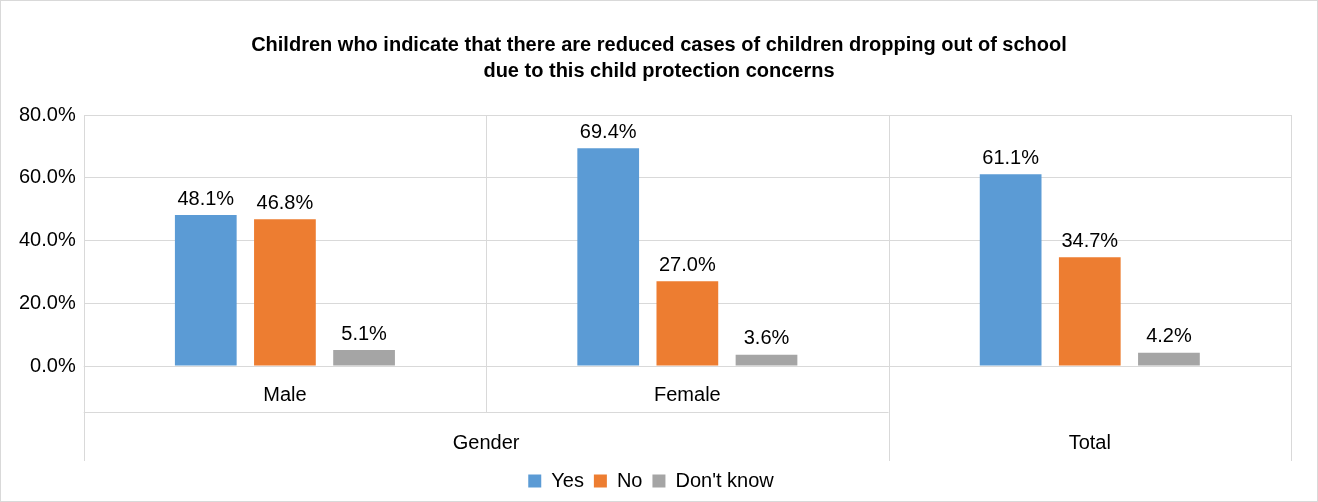 The image size is (1318, 502). I want to click on legend-label: Yes, so click(567, 479).